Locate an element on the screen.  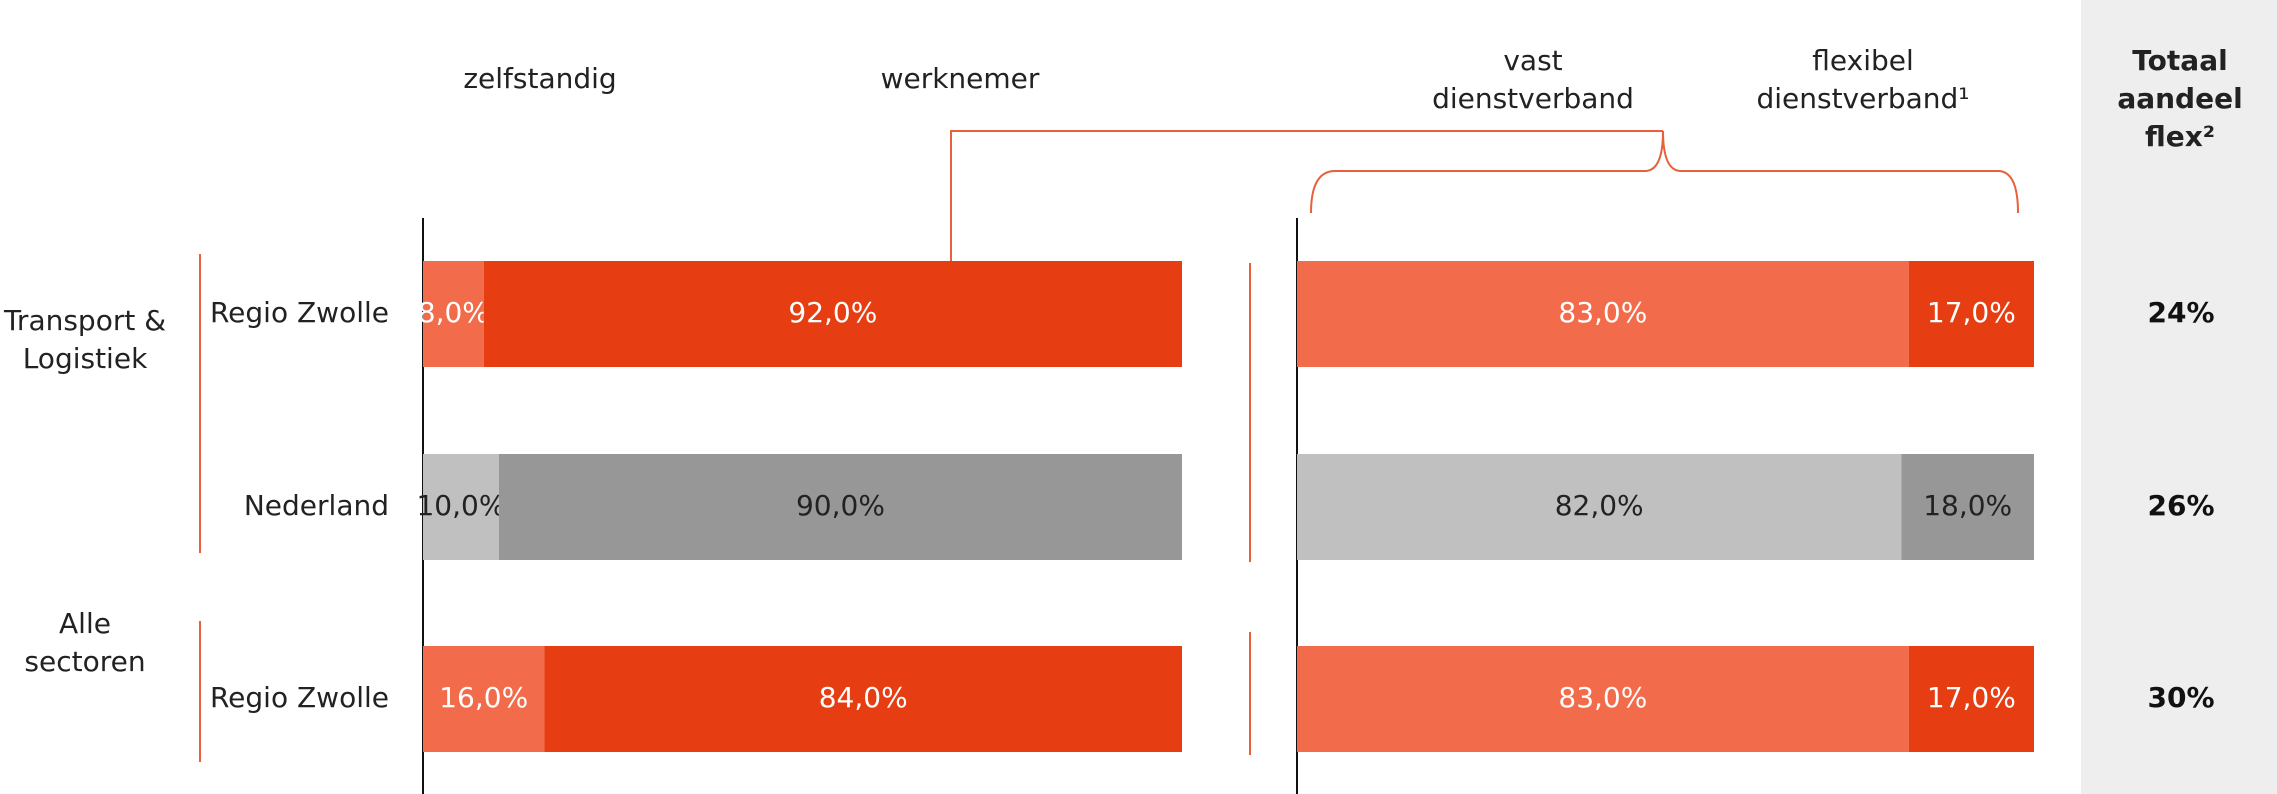
group-label: Alle sectoren is located at coordinates (85, 642).